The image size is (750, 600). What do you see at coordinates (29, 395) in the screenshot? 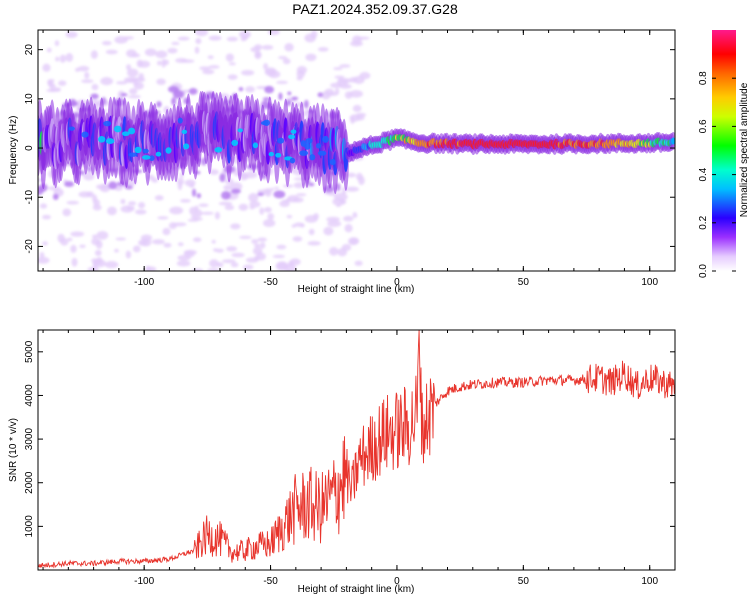
I see `bottom-y-tick-label: 4000` at bounding box center [29, 395].